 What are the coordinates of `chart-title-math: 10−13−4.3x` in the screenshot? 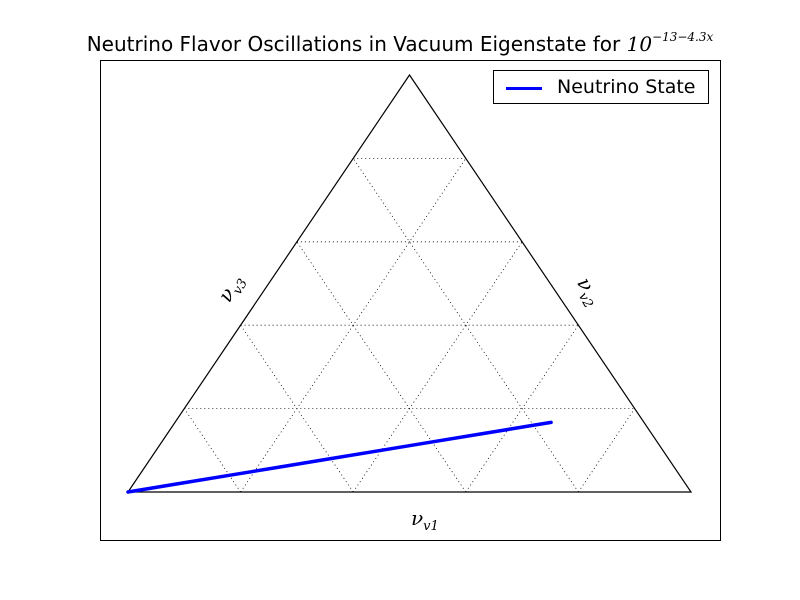 It's located at (670, 43).